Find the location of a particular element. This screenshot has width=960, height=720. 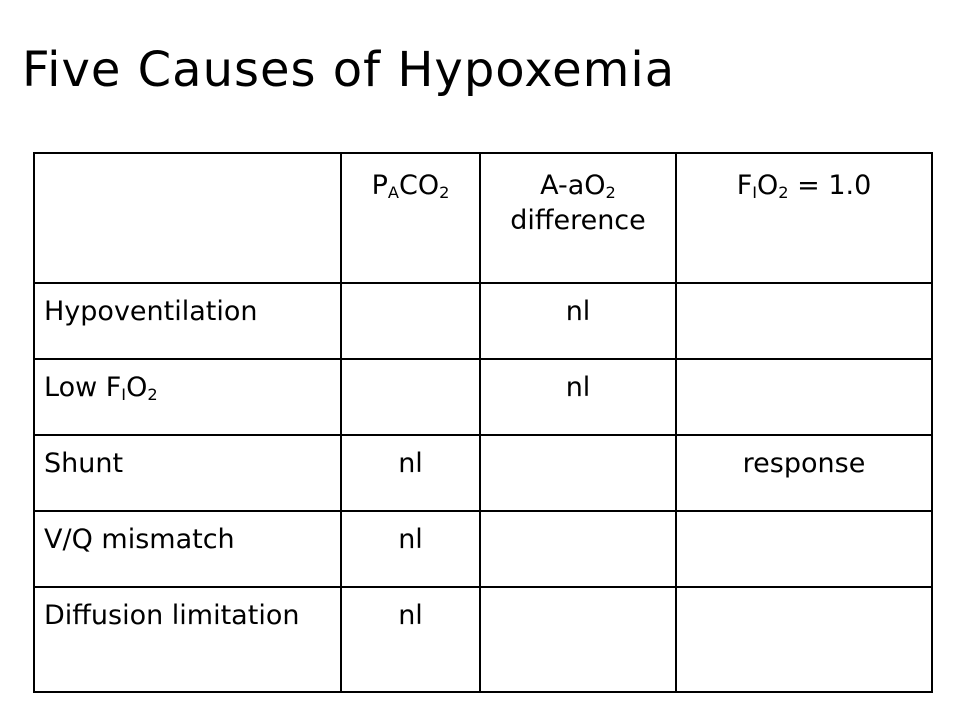

row-label: Shunt is located at coordinates (187, 473).